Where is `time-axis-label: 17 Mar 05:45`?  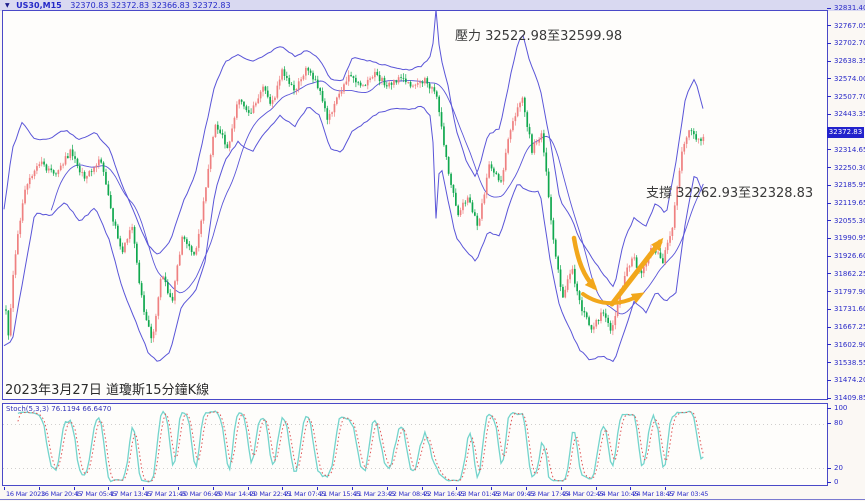 time-axis-label: 17 Mar 05:45 is located at coordinates (96, 494).